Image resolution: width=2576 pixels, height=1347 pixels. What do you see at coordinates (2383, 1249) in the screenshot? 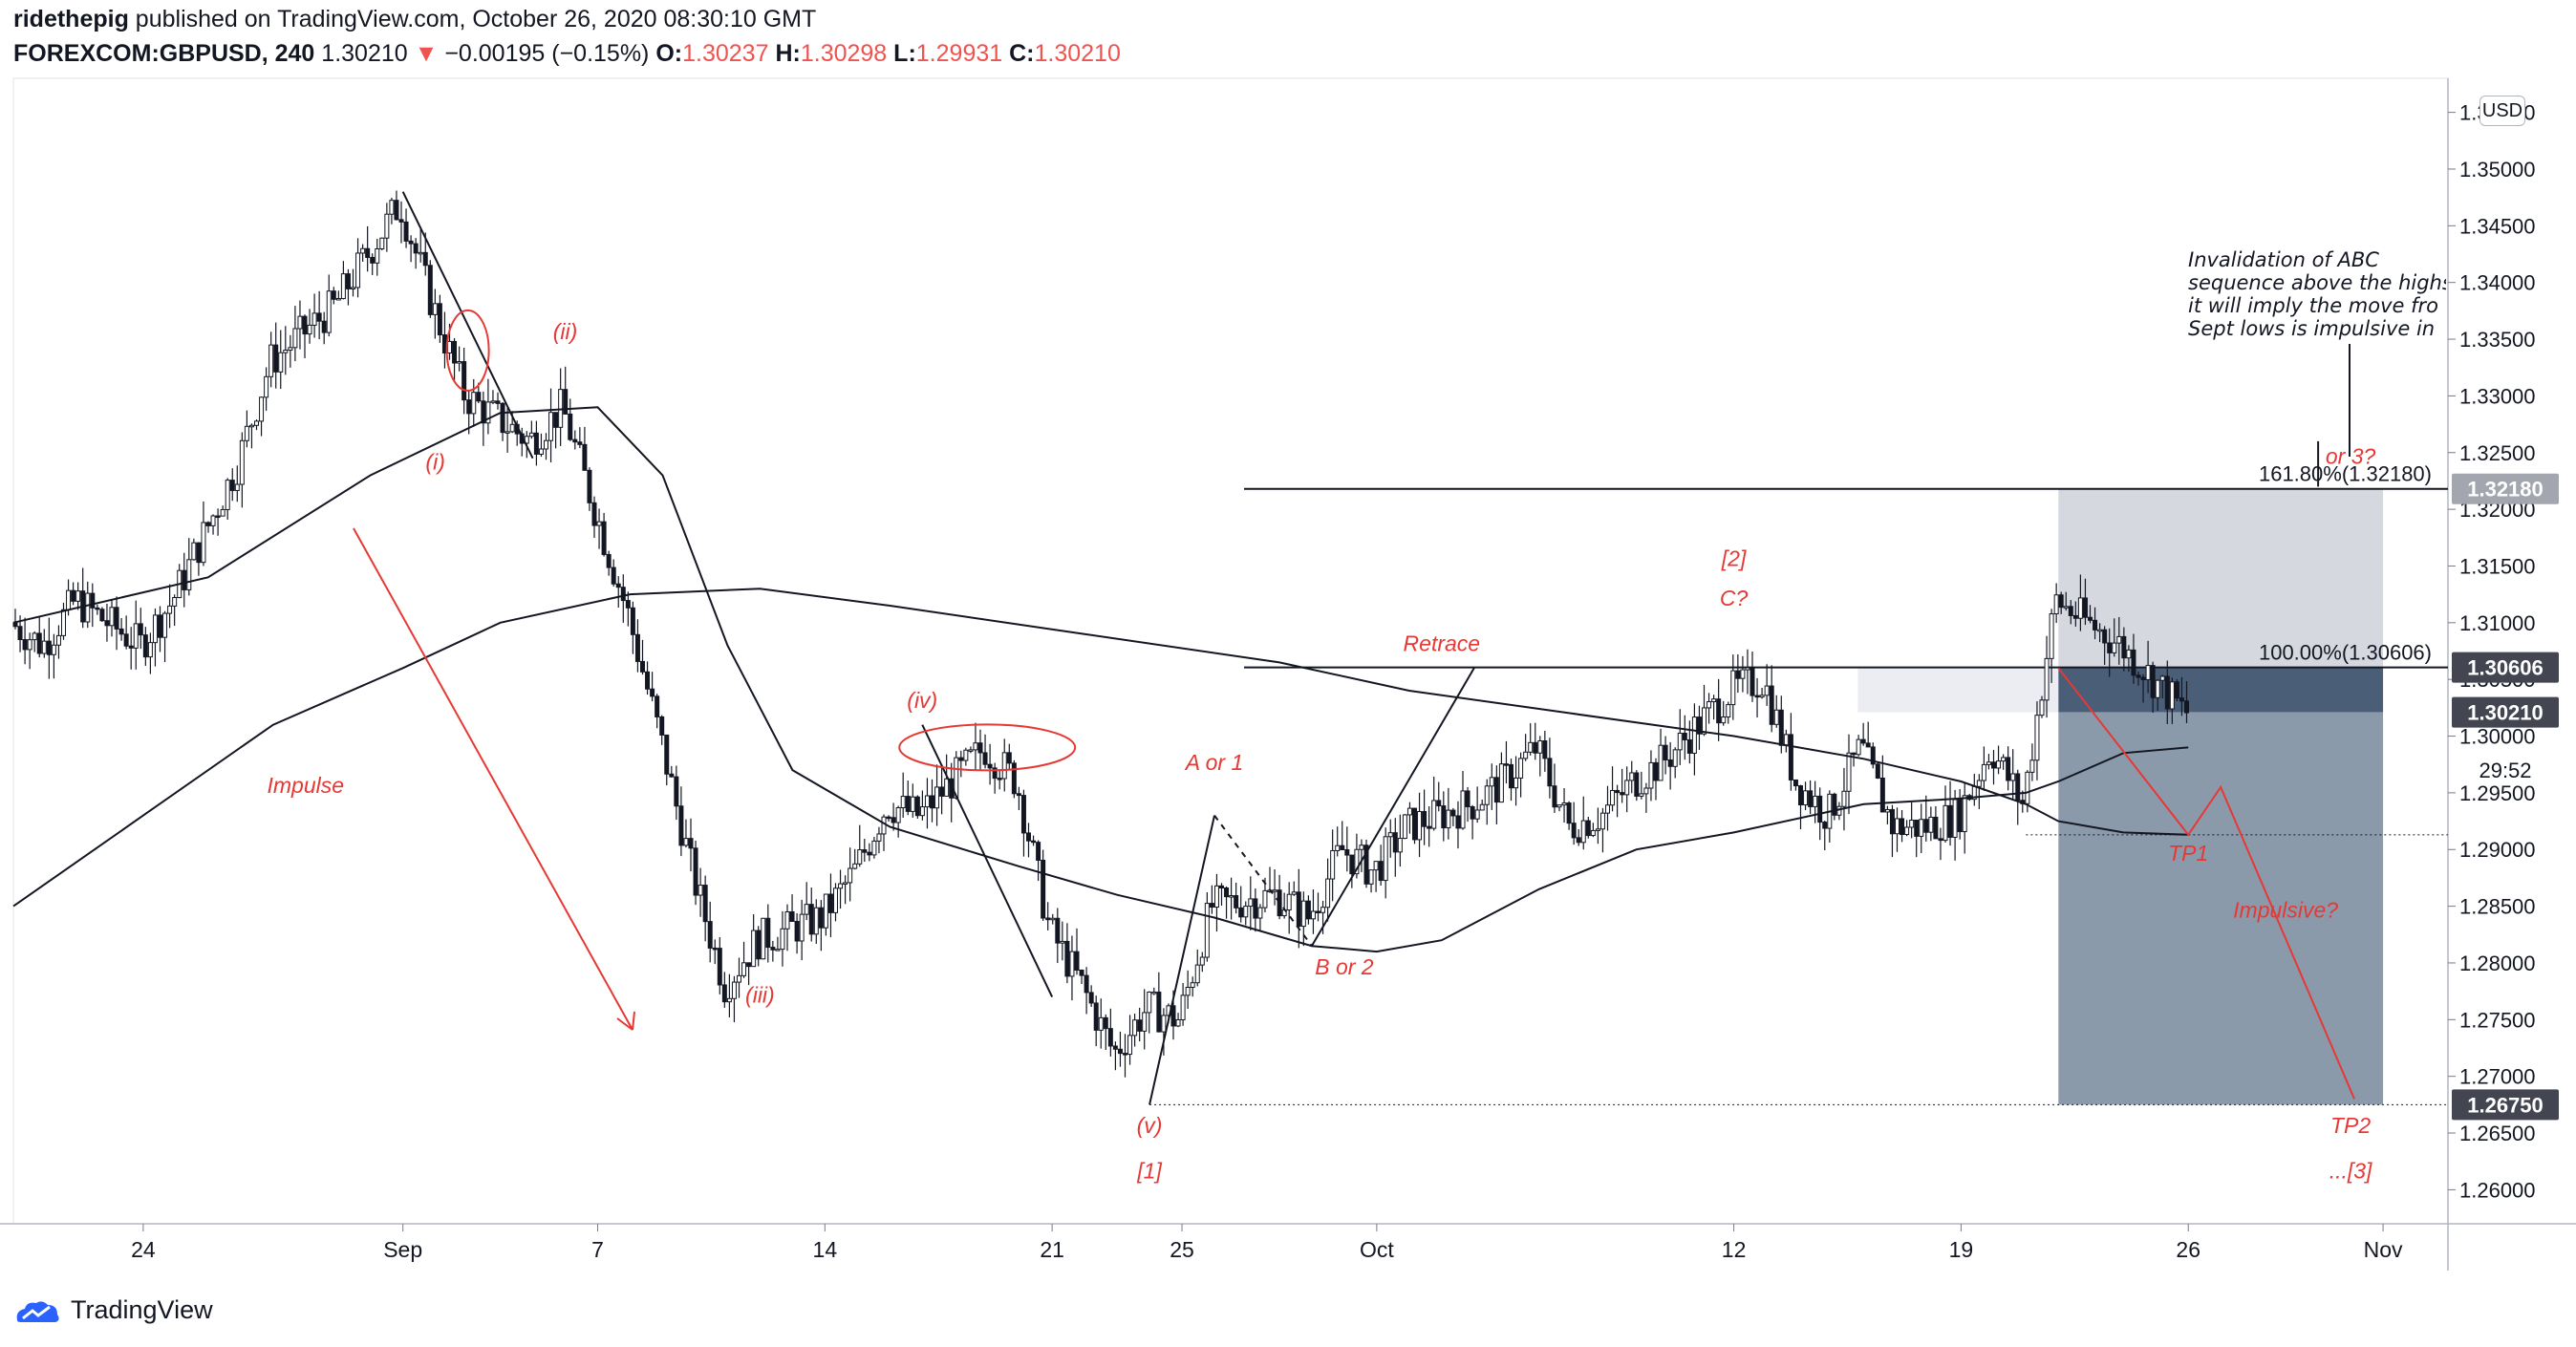
I see `x-tick-label: Nov` at bounding box center [2383, 1249].